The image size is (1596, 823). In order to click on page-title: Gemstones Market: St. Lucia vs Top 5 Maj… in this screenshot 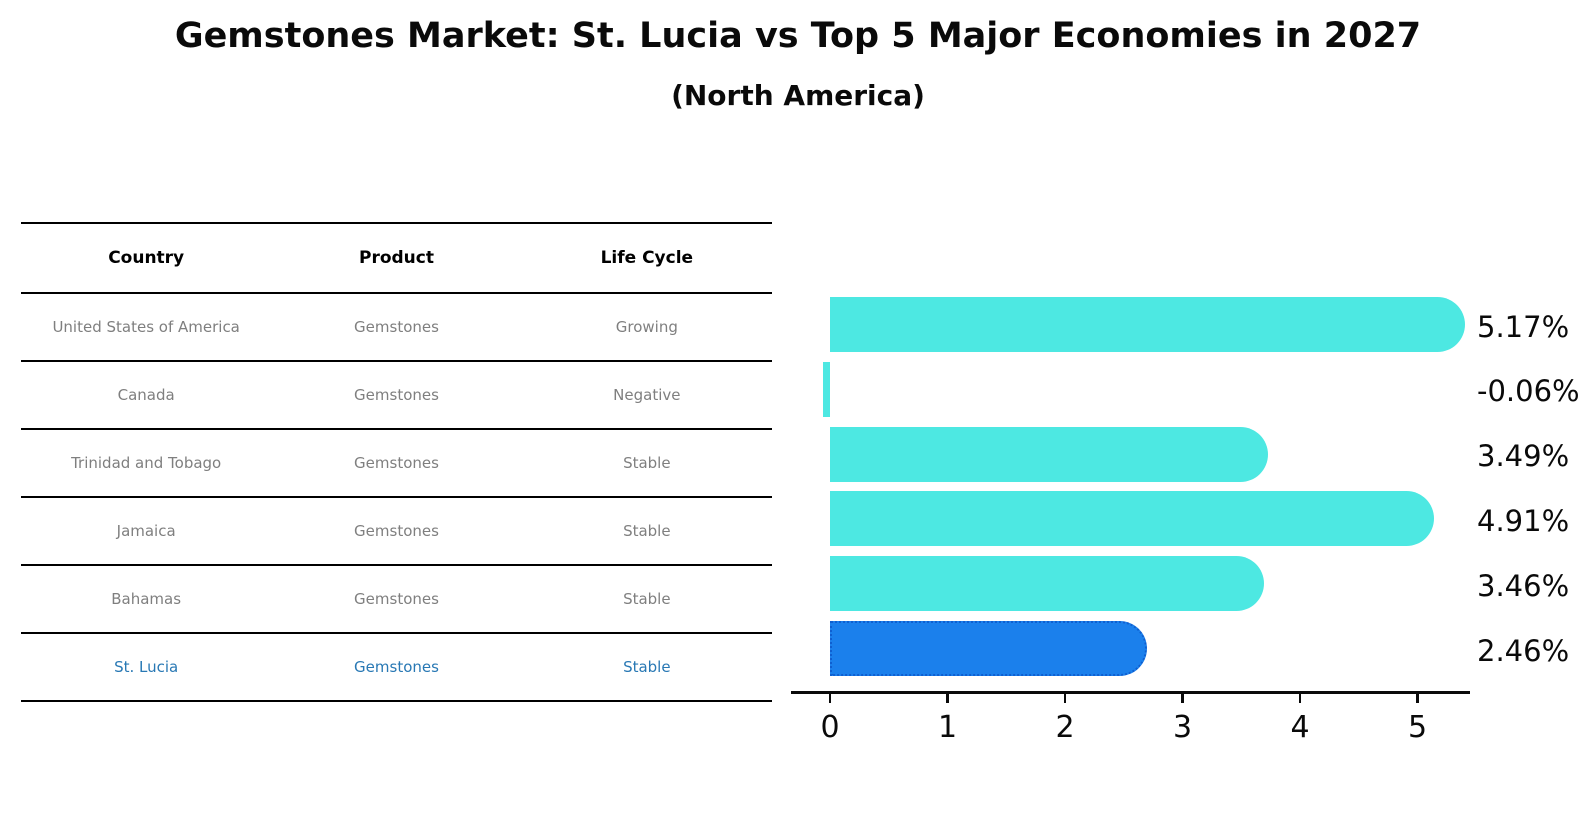, I will do `click(798, 36)`.